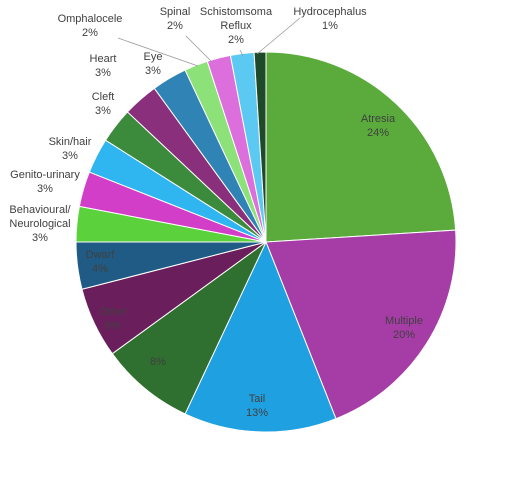  Describe the element at coordinates (40, 210) in the screenshot. I see `category-line: Behavioural/` at that location.